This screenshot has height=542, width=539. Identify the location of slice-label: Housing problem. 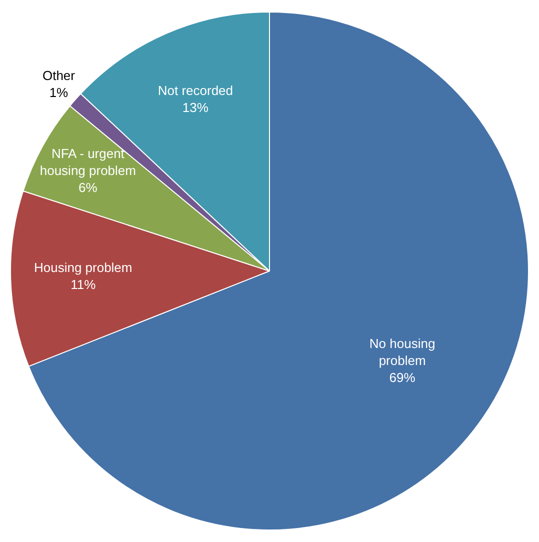
(83, 267).